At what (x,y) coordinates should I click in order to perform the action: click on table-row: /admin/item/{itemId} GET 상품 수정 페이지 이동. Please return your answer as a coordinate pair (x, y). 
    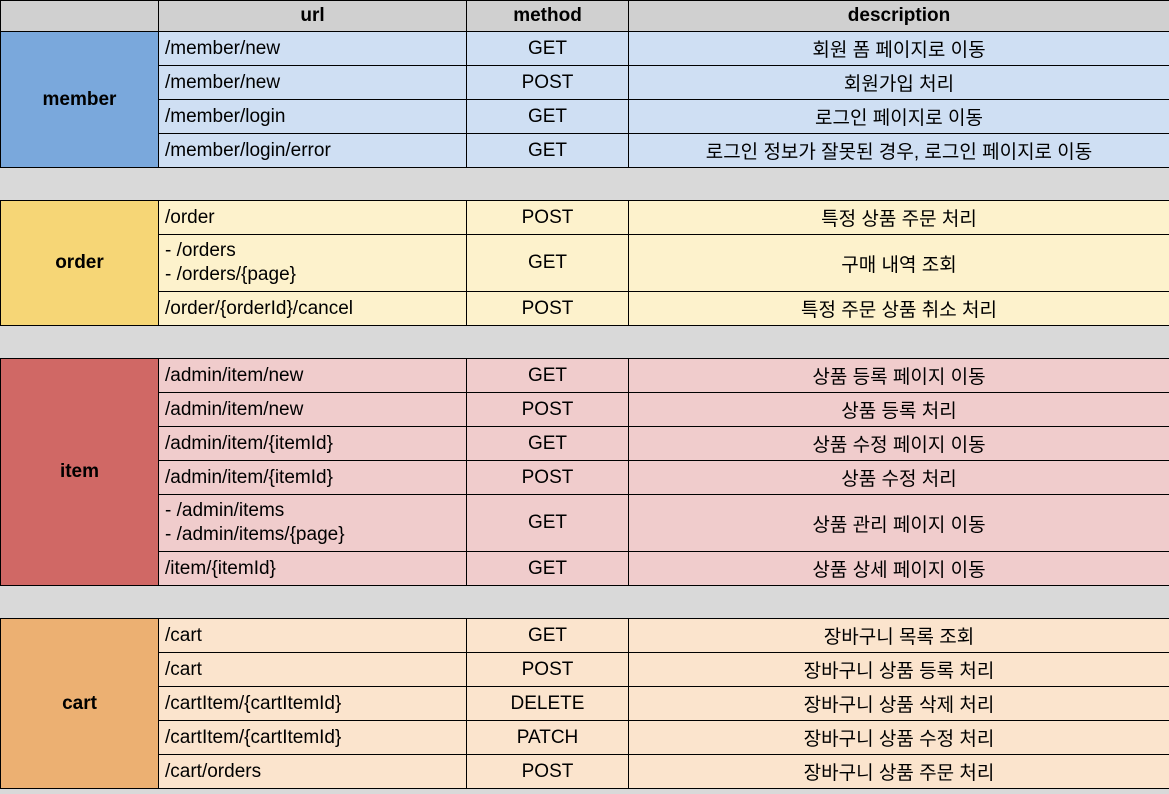
    Looking at the image, I should click on (585, 443).